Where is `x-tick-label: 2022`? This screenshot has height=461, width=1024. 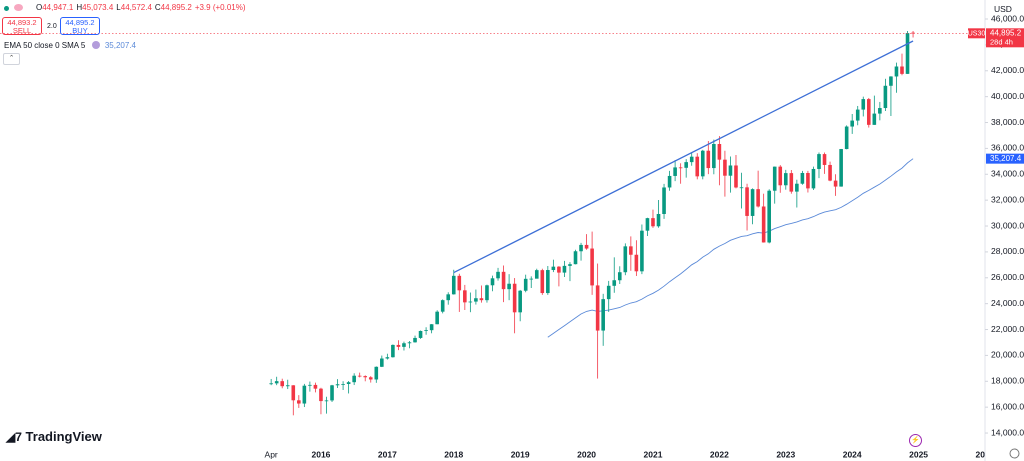
x-tick-label: 2022 is located at coordinates (719, 454).